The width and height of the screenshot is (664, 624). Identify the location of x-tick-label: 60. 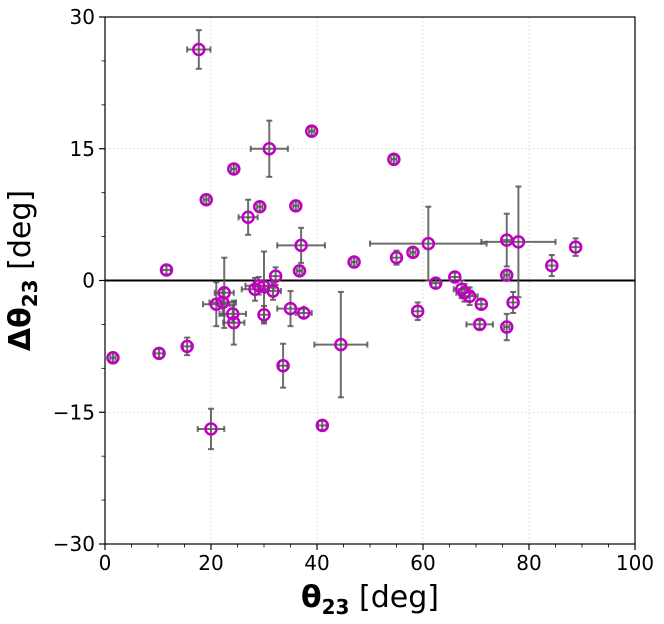
(422, 563).